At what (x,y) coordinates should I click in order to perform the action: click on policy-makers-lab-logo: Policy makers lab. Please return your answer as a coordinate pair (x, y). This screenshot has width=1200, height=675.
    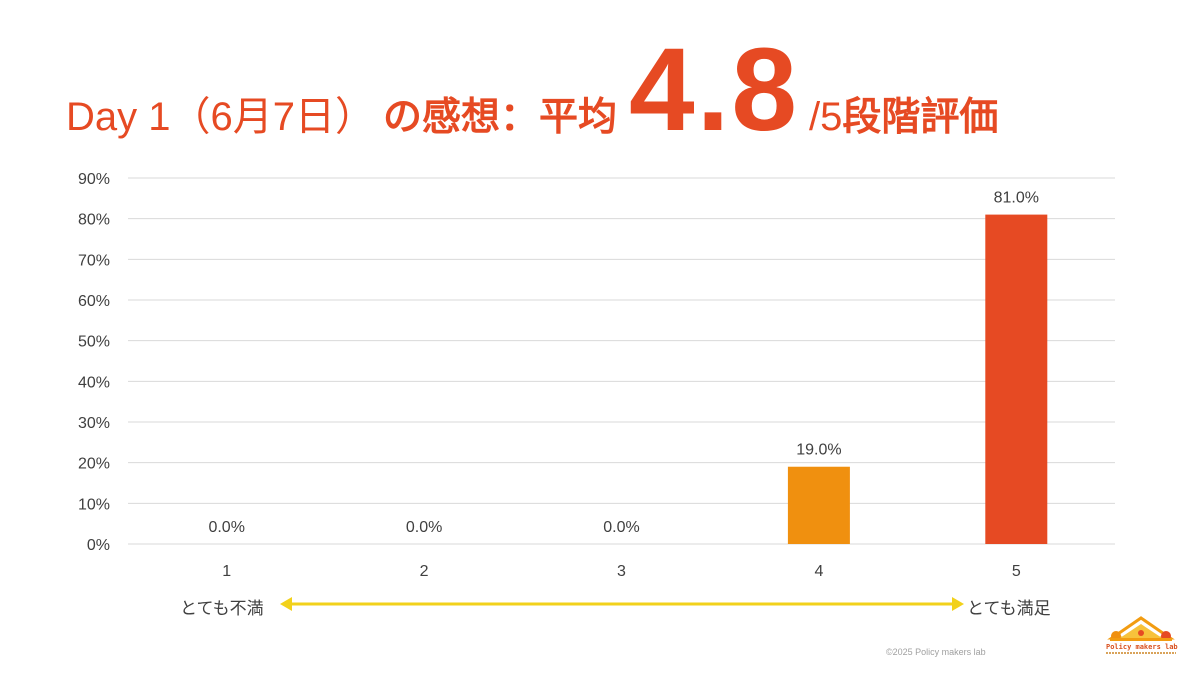
    Looking at the image, I should click on (1142, 635).